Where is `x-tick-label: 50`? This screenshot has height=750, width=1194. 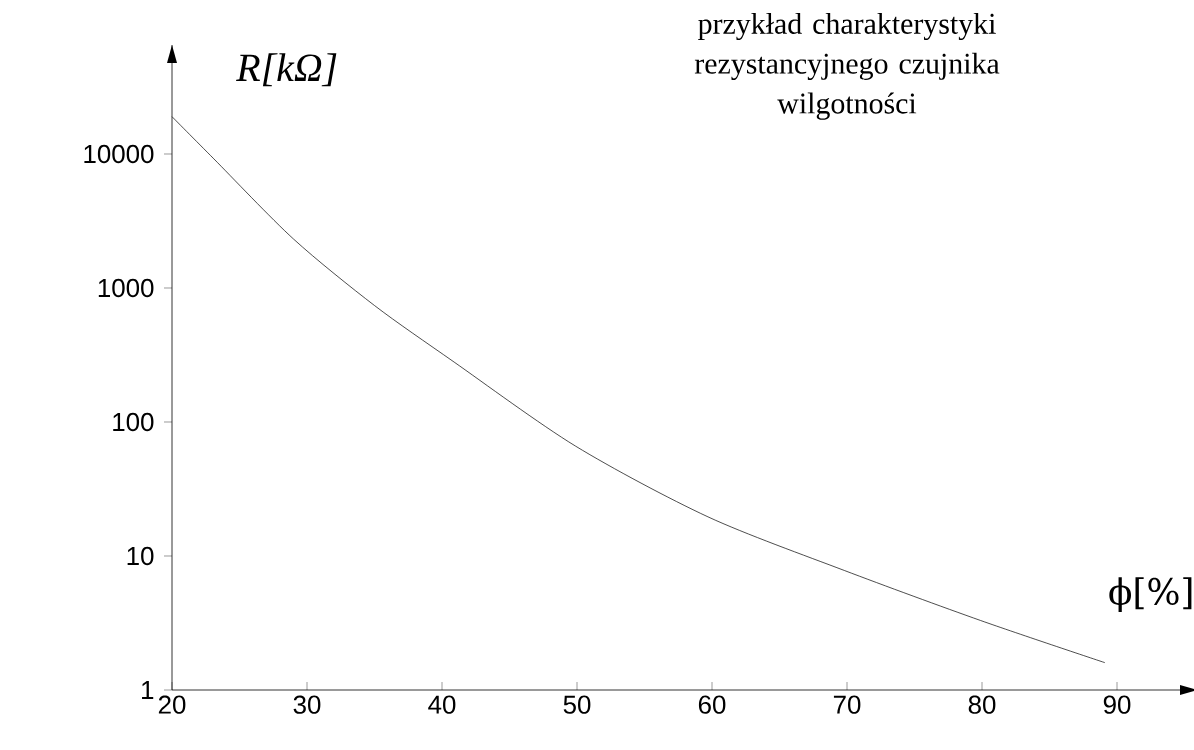
x-tick-label: 50 is located at coordinates (577, 704).